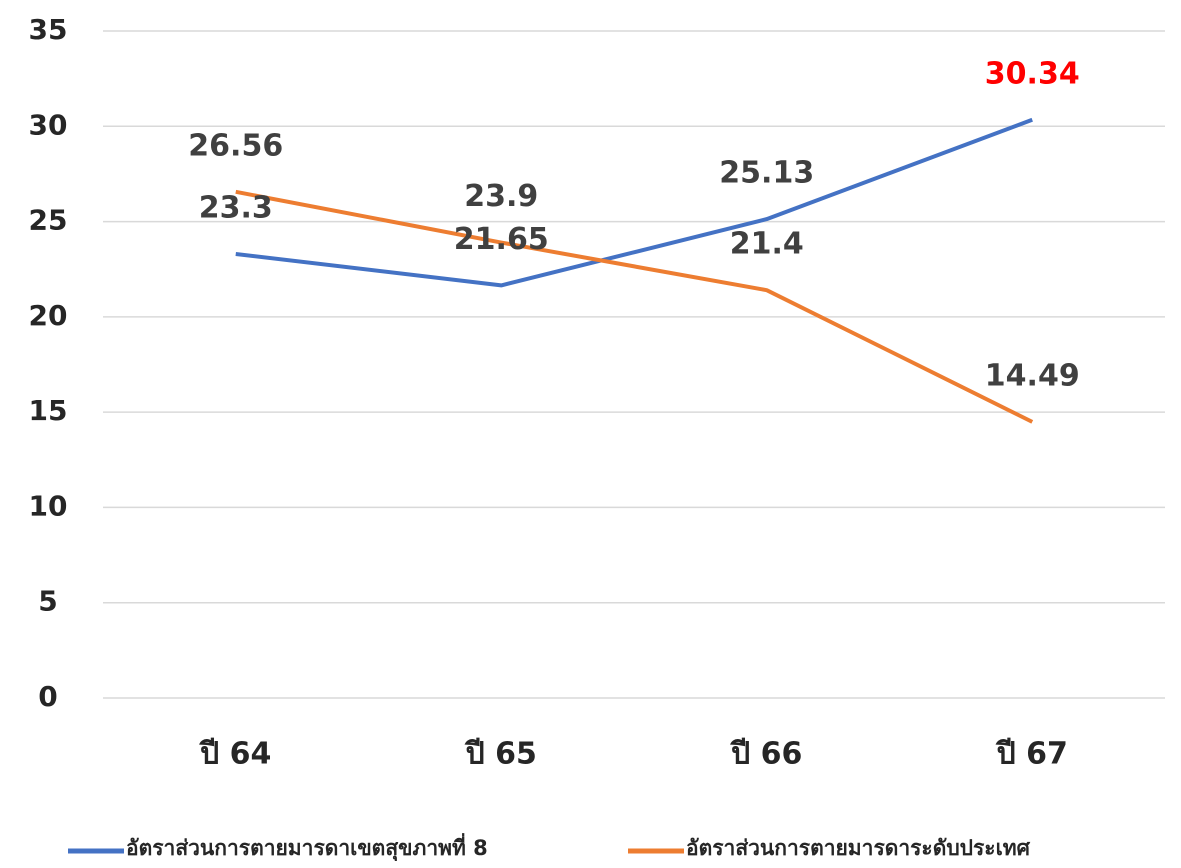 This screenshot has height=868, width=1181. What do you see at coordinates (48, 124) in the screenshot?
I see `y-tick-label: 30` at bounding box center [48, 124].